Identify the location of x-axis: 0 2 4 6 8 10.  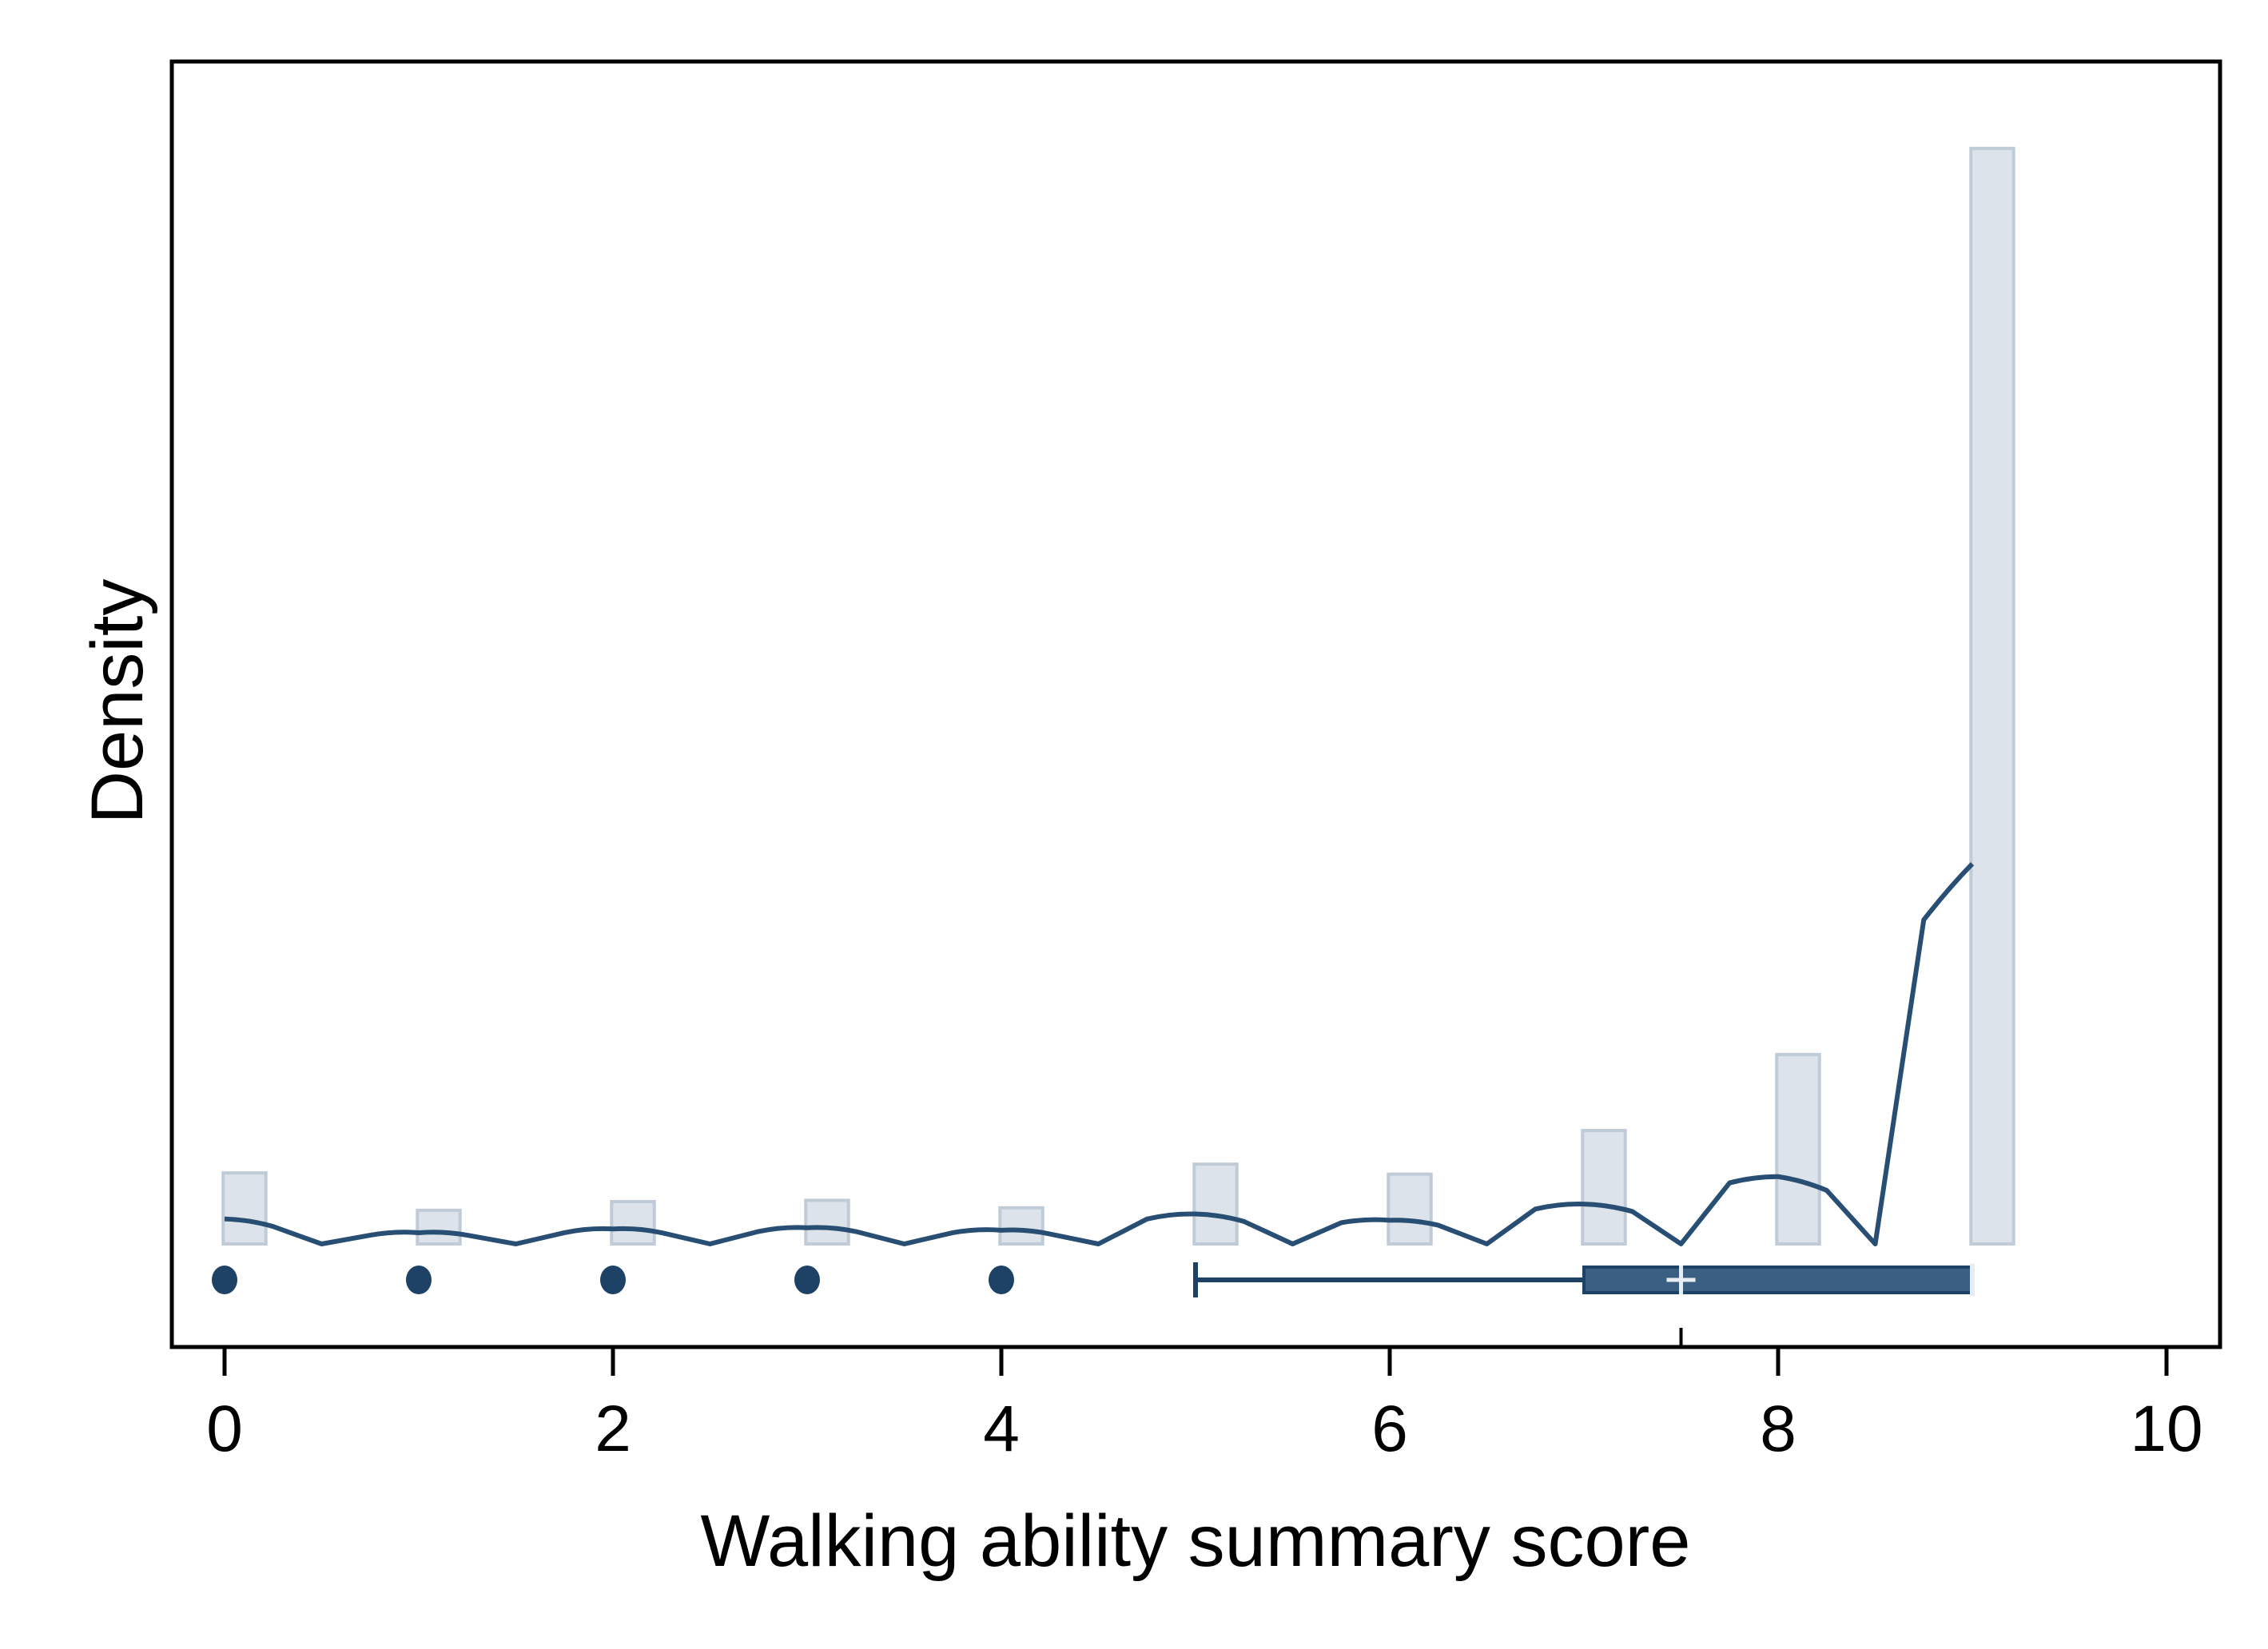
(1204, 1406).